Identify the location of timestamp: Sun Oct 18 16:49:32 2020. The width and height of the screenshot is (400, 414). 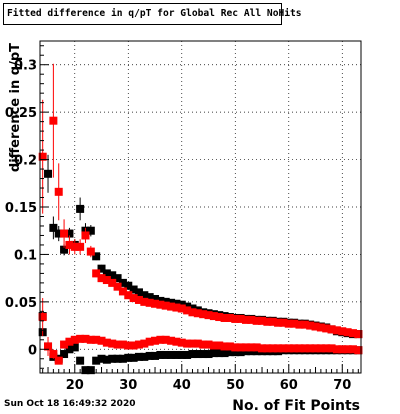
(70, 404).